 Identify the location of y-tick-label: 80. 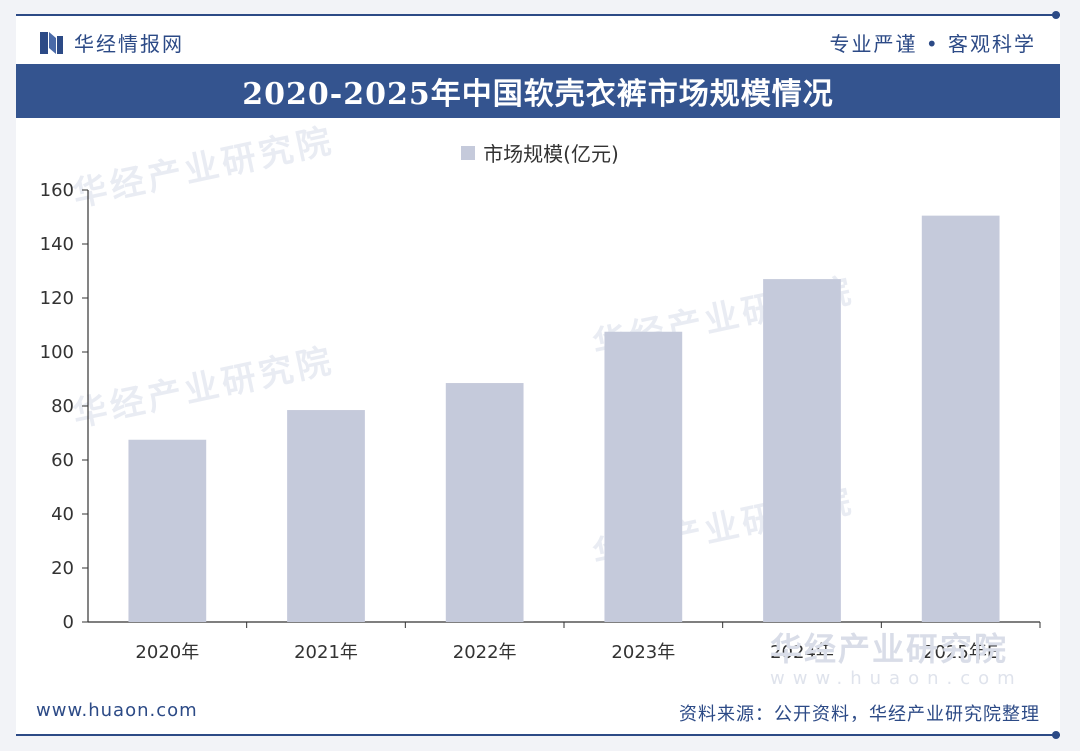
(62, 406).